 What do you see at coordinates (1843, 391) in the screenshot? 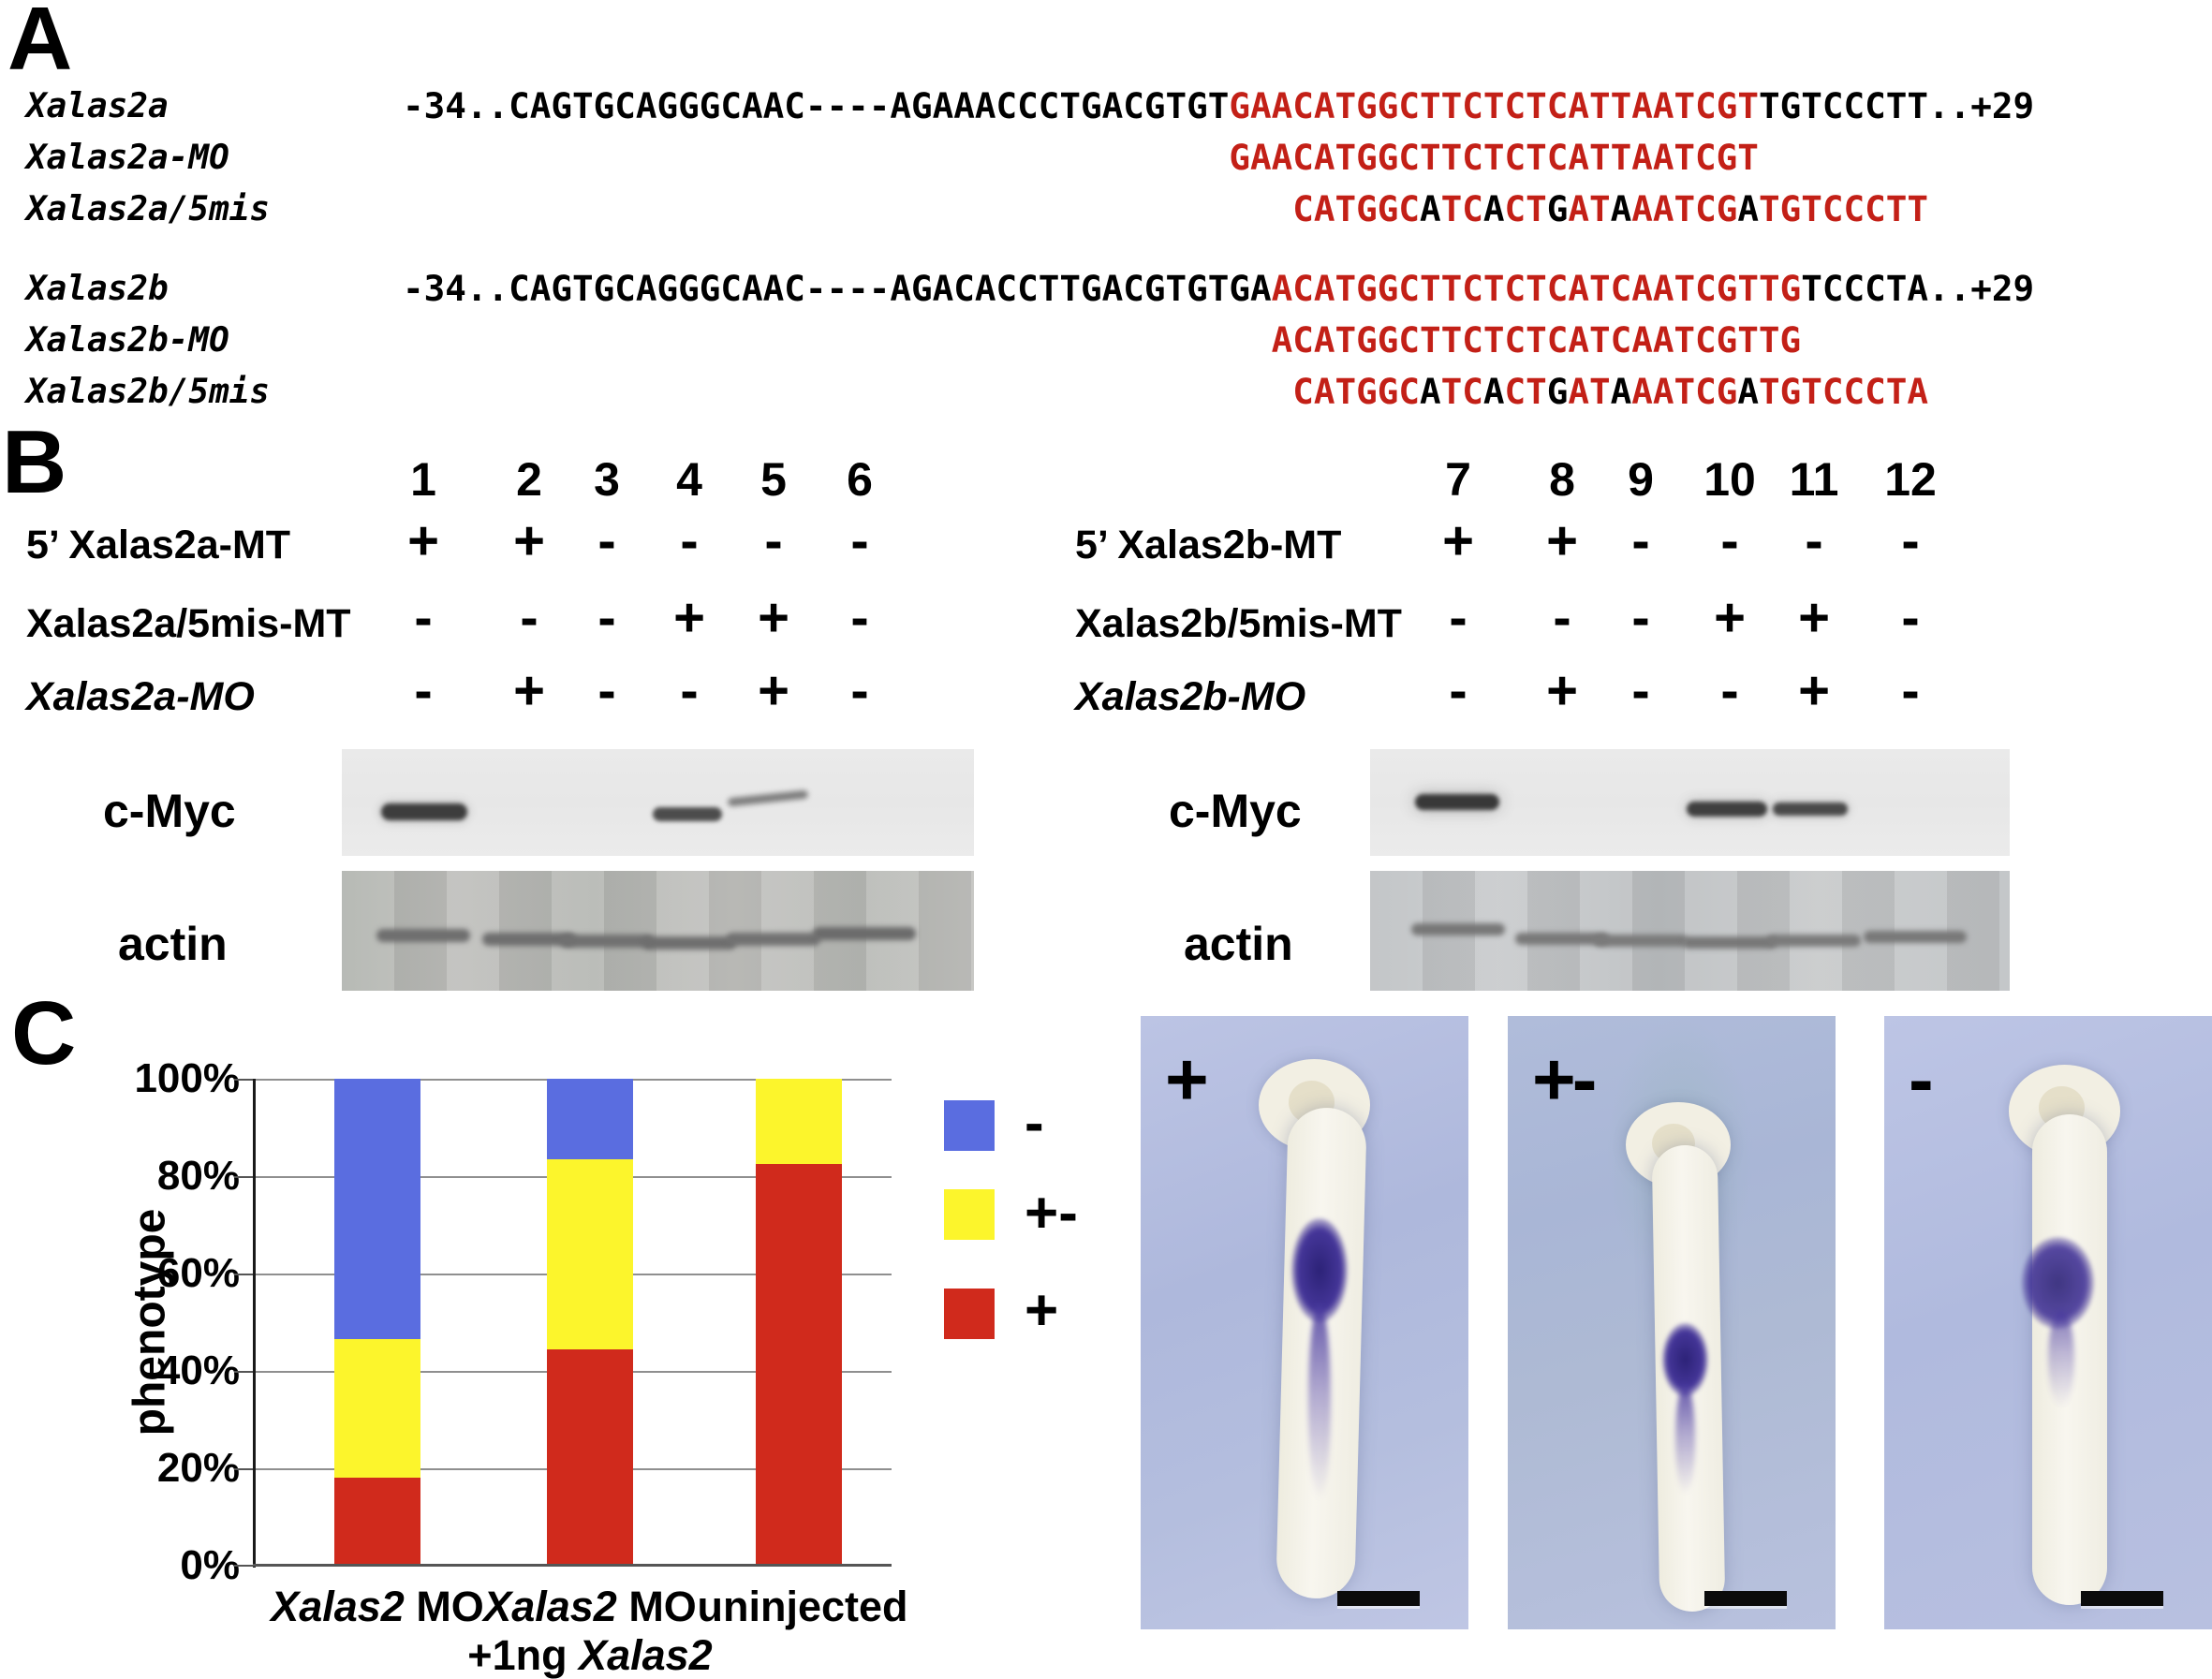
I see `seq-segment: TGTCCCTA` at bounding box center [1843, 391].